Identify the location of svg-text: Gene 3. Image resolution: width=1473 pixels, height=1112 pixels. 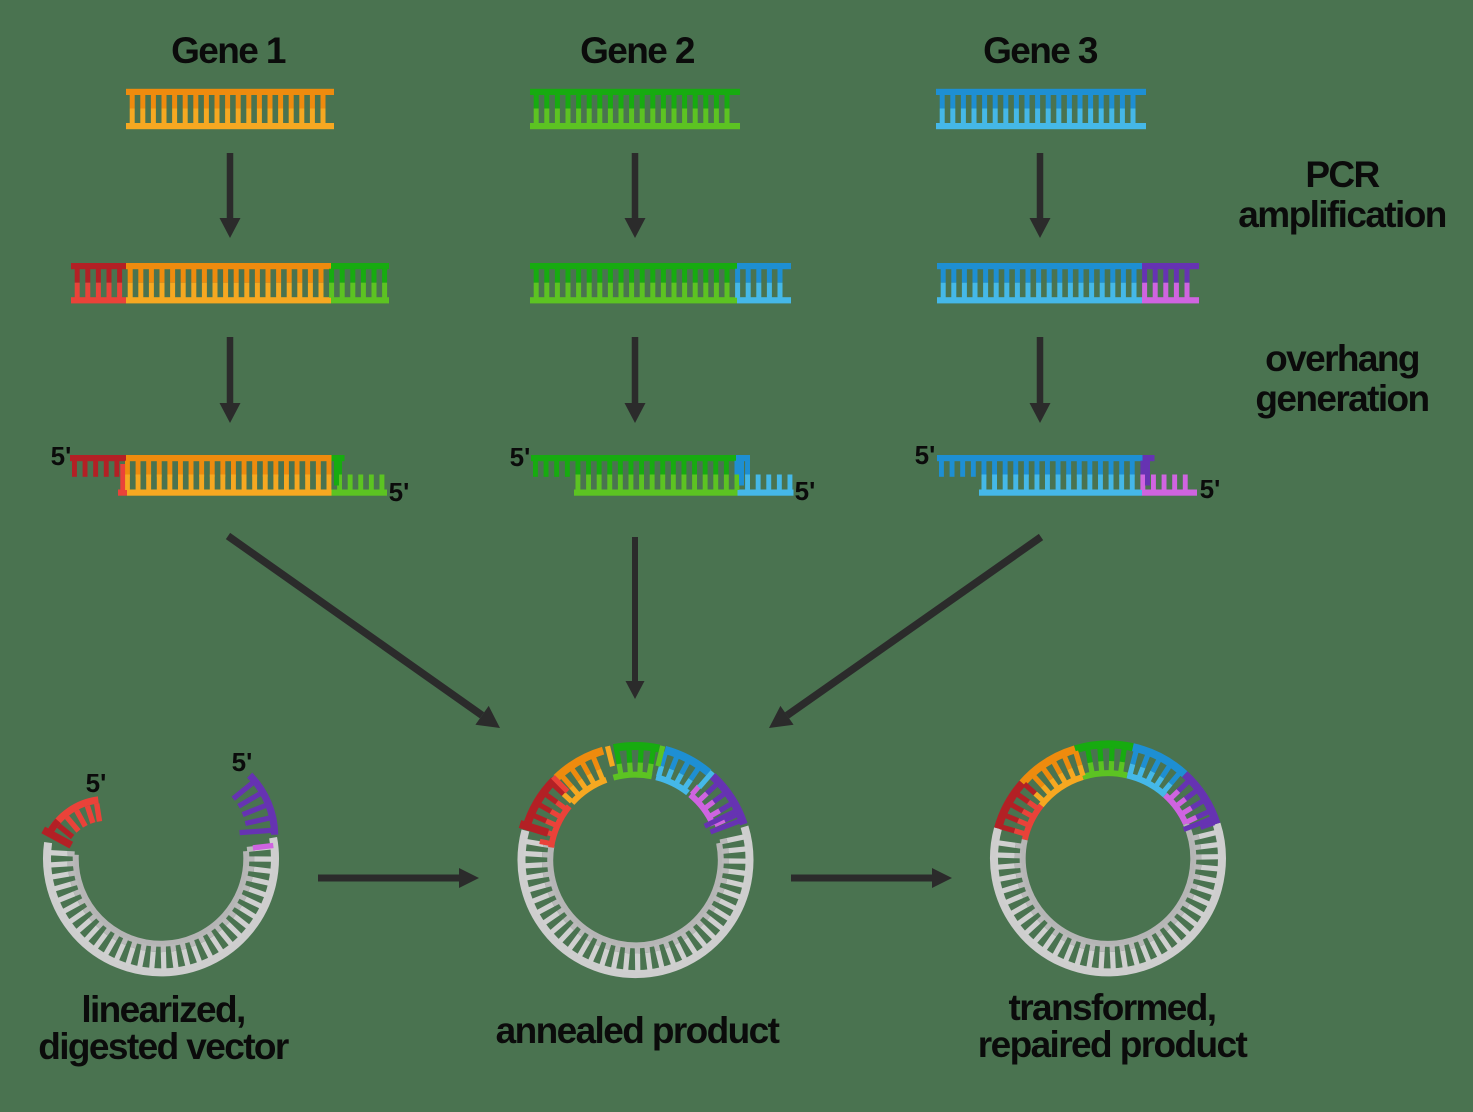
(1040, 50).